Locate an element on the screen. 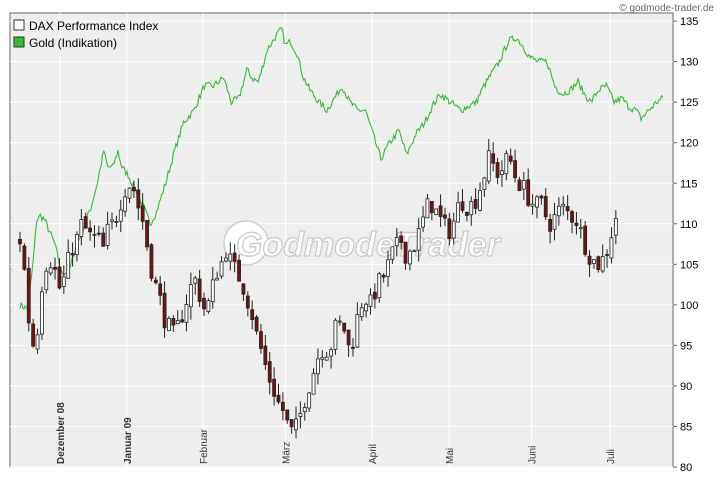 This screenshot has width=720, height=481. y-tick-label: 90 is located at coordinates (686, 387).